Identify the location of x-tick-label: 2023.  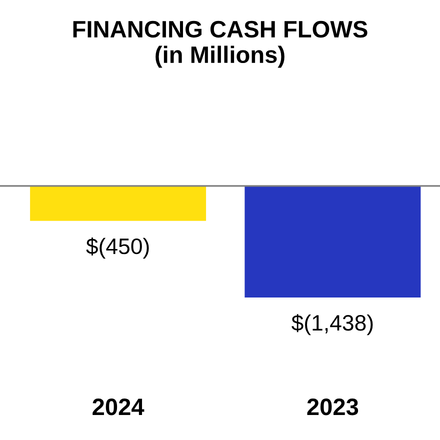
(332, 407).